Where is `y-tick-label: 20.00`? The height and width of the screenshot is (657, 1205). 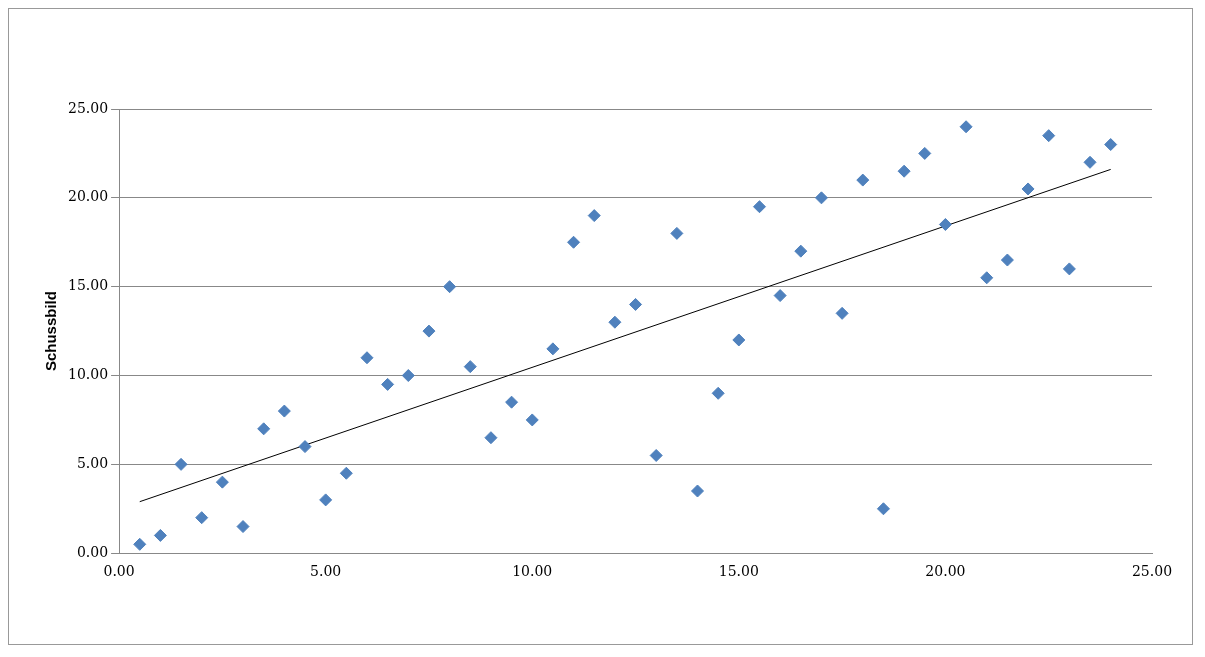 y-tick-label: 20.00 is located at coordinates (88, 196).